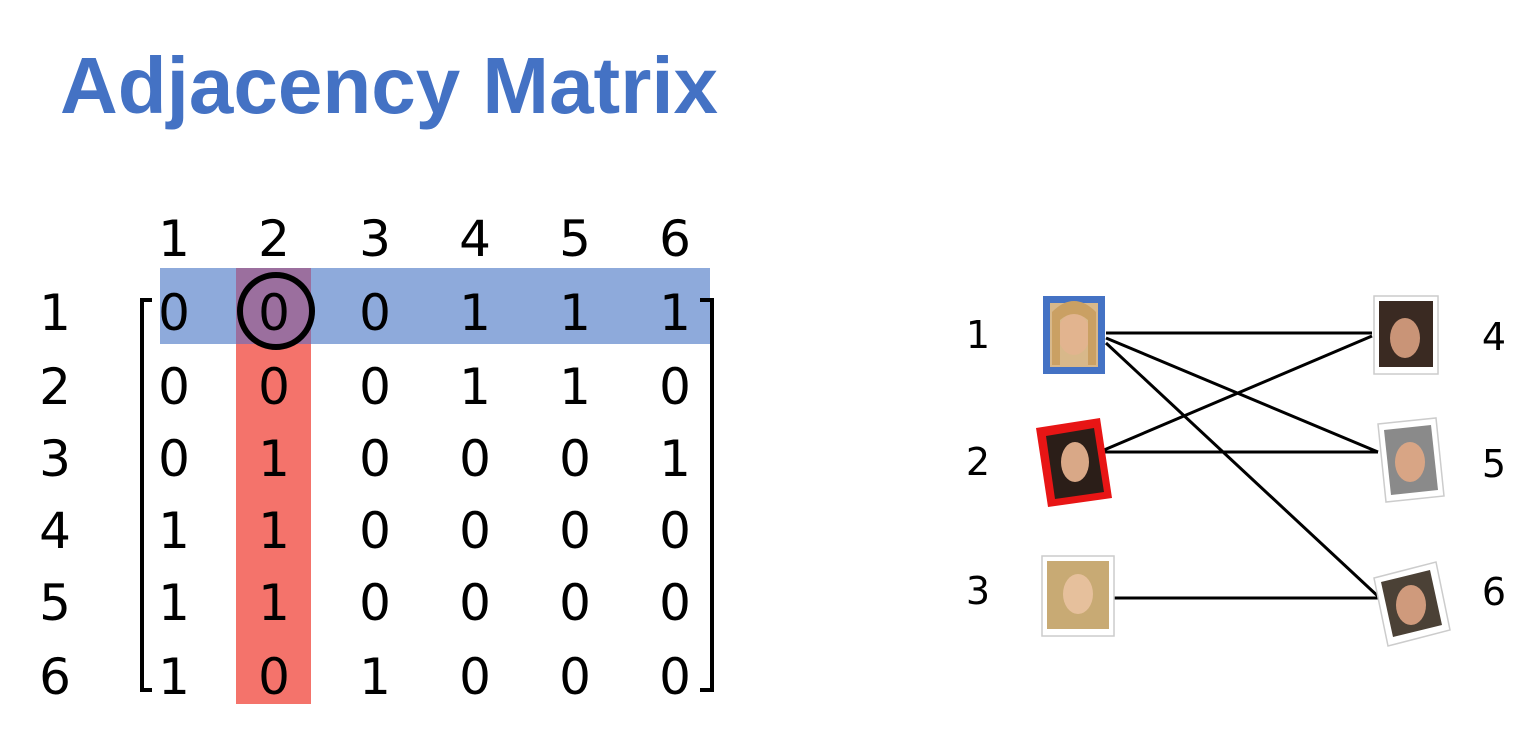  What do you see at coordinates (1494, 592) in the screenshot?
I see `node-label-6: 6` at bounding box center [1494, 592].